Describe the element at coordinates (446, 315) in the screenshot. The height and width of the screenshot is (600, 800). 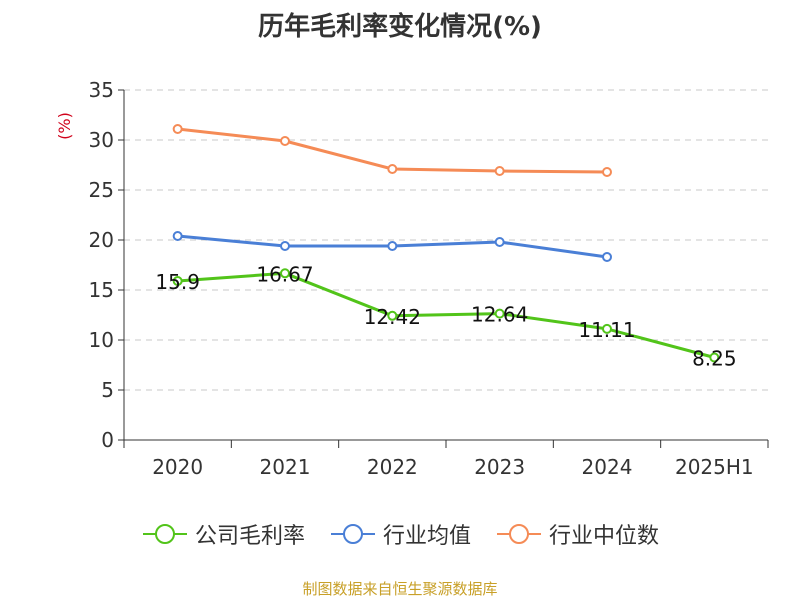
I see `series-line-company` at that location.